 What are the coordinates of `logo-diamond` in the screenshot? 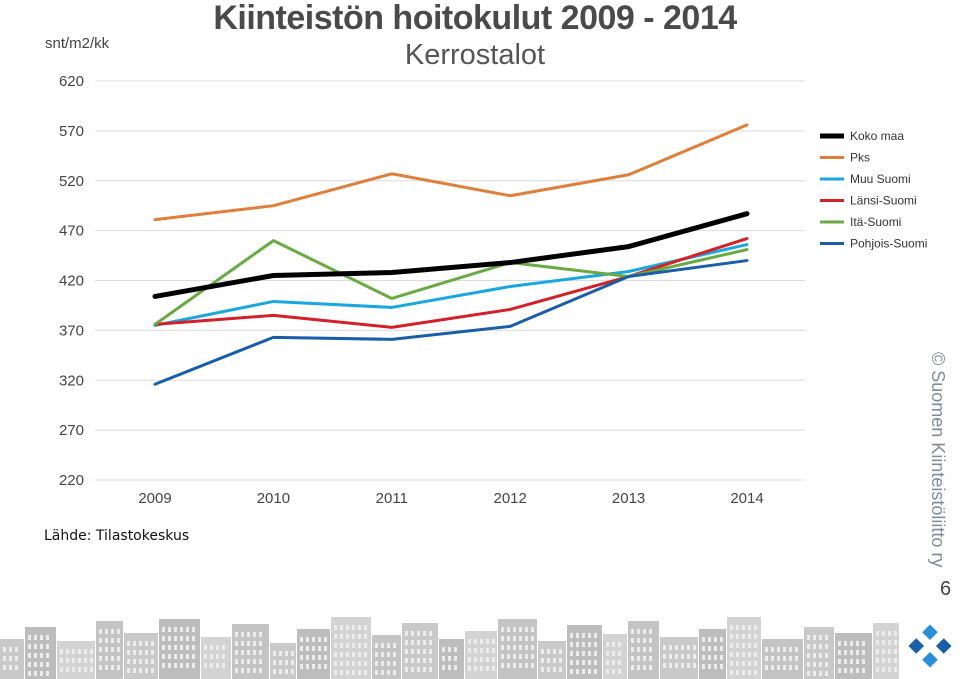 It's located at (930, 659).